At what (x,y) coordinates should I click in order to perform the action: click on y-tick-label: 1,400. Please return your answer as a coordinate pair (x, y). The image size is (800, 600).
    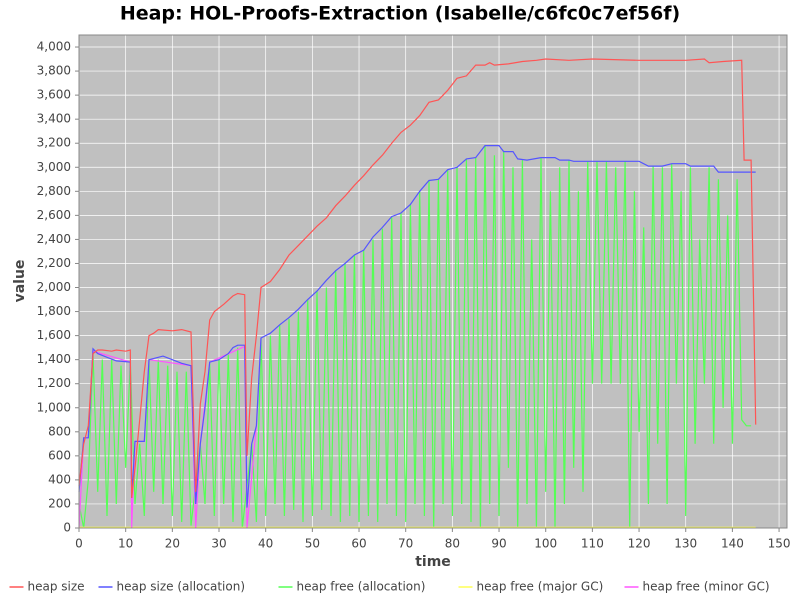
    Looking at the image, I should click on (54, 359).